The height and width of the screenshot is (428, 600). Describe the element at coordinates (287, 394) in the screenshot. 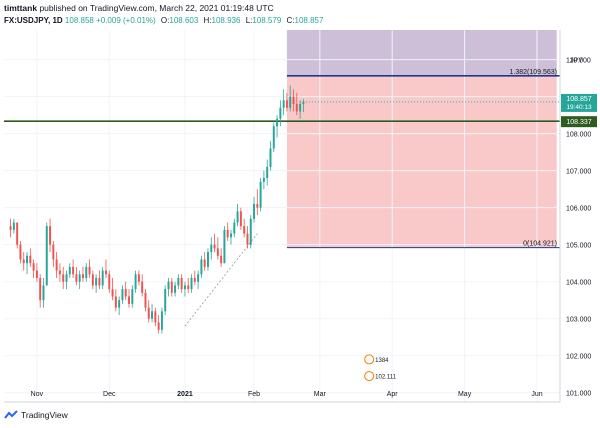

I see `time-axis: Nov Dec 2021 Feb Mar Apr May Jun` at that location.